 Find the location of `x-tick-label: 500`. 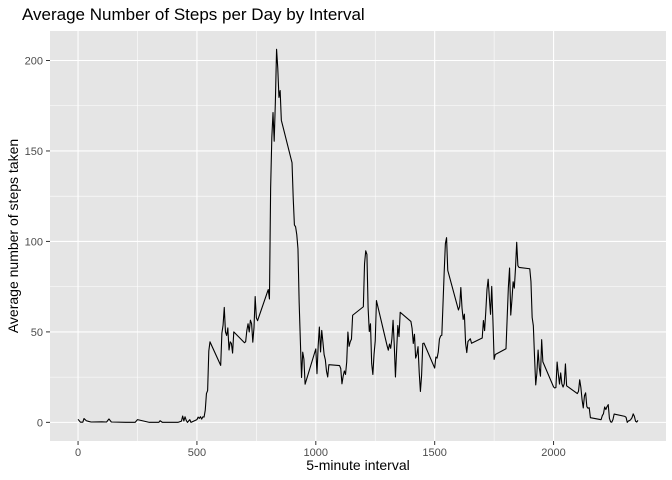

x-tick-label: 500 is located at coordinates (197, 453).